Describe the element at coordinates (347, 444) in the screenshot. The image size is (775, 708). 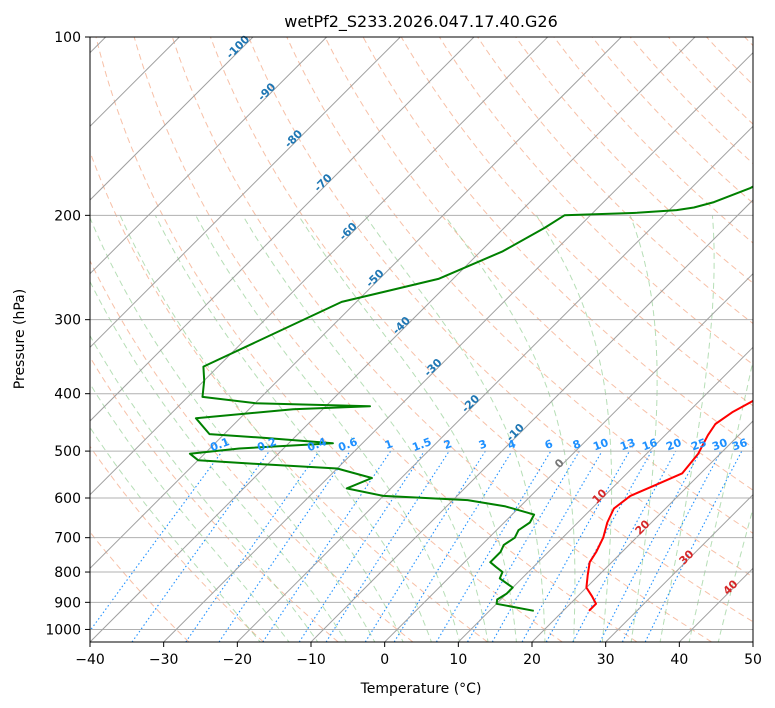
I see `mixing-ratio-label: 0.6` at that location.